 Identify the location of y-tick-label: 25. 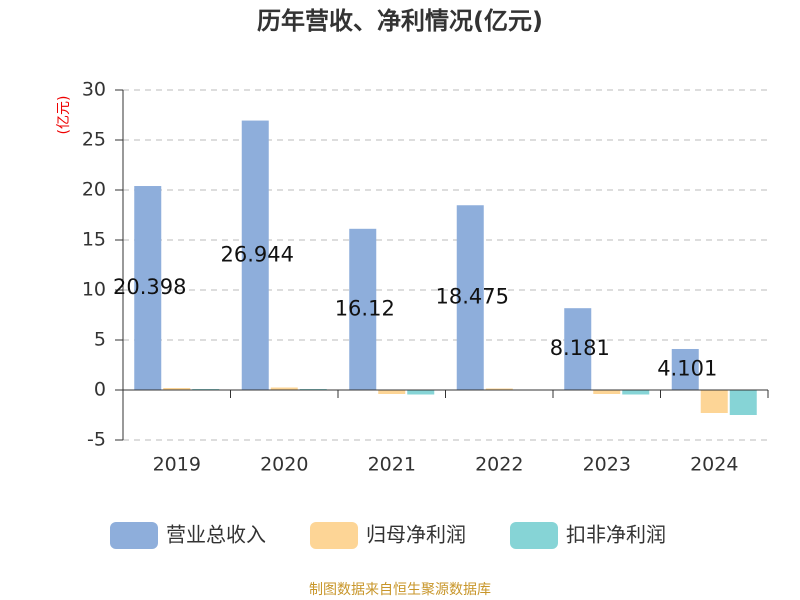
(94, 140).